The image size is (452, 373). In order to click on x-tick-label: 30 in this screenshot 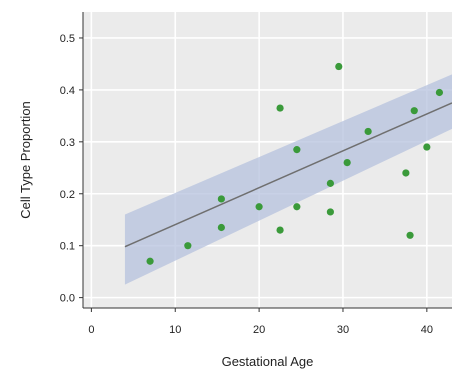, I will do `click(343, 330)`.